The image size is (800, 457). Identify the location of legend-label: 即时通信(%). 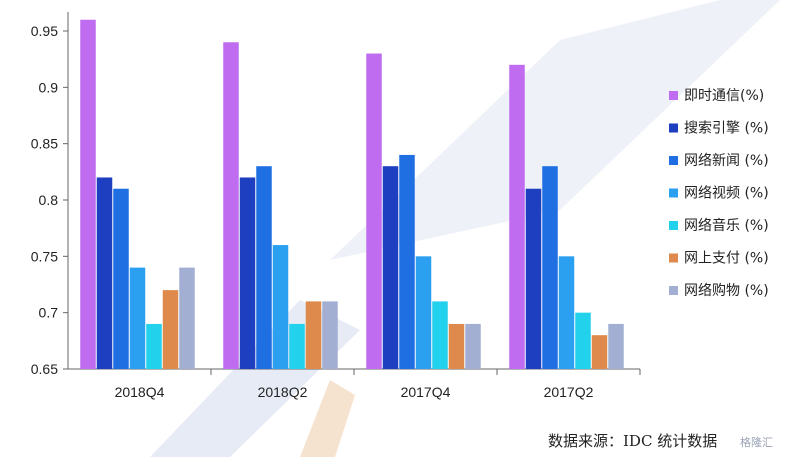
(724, 96).